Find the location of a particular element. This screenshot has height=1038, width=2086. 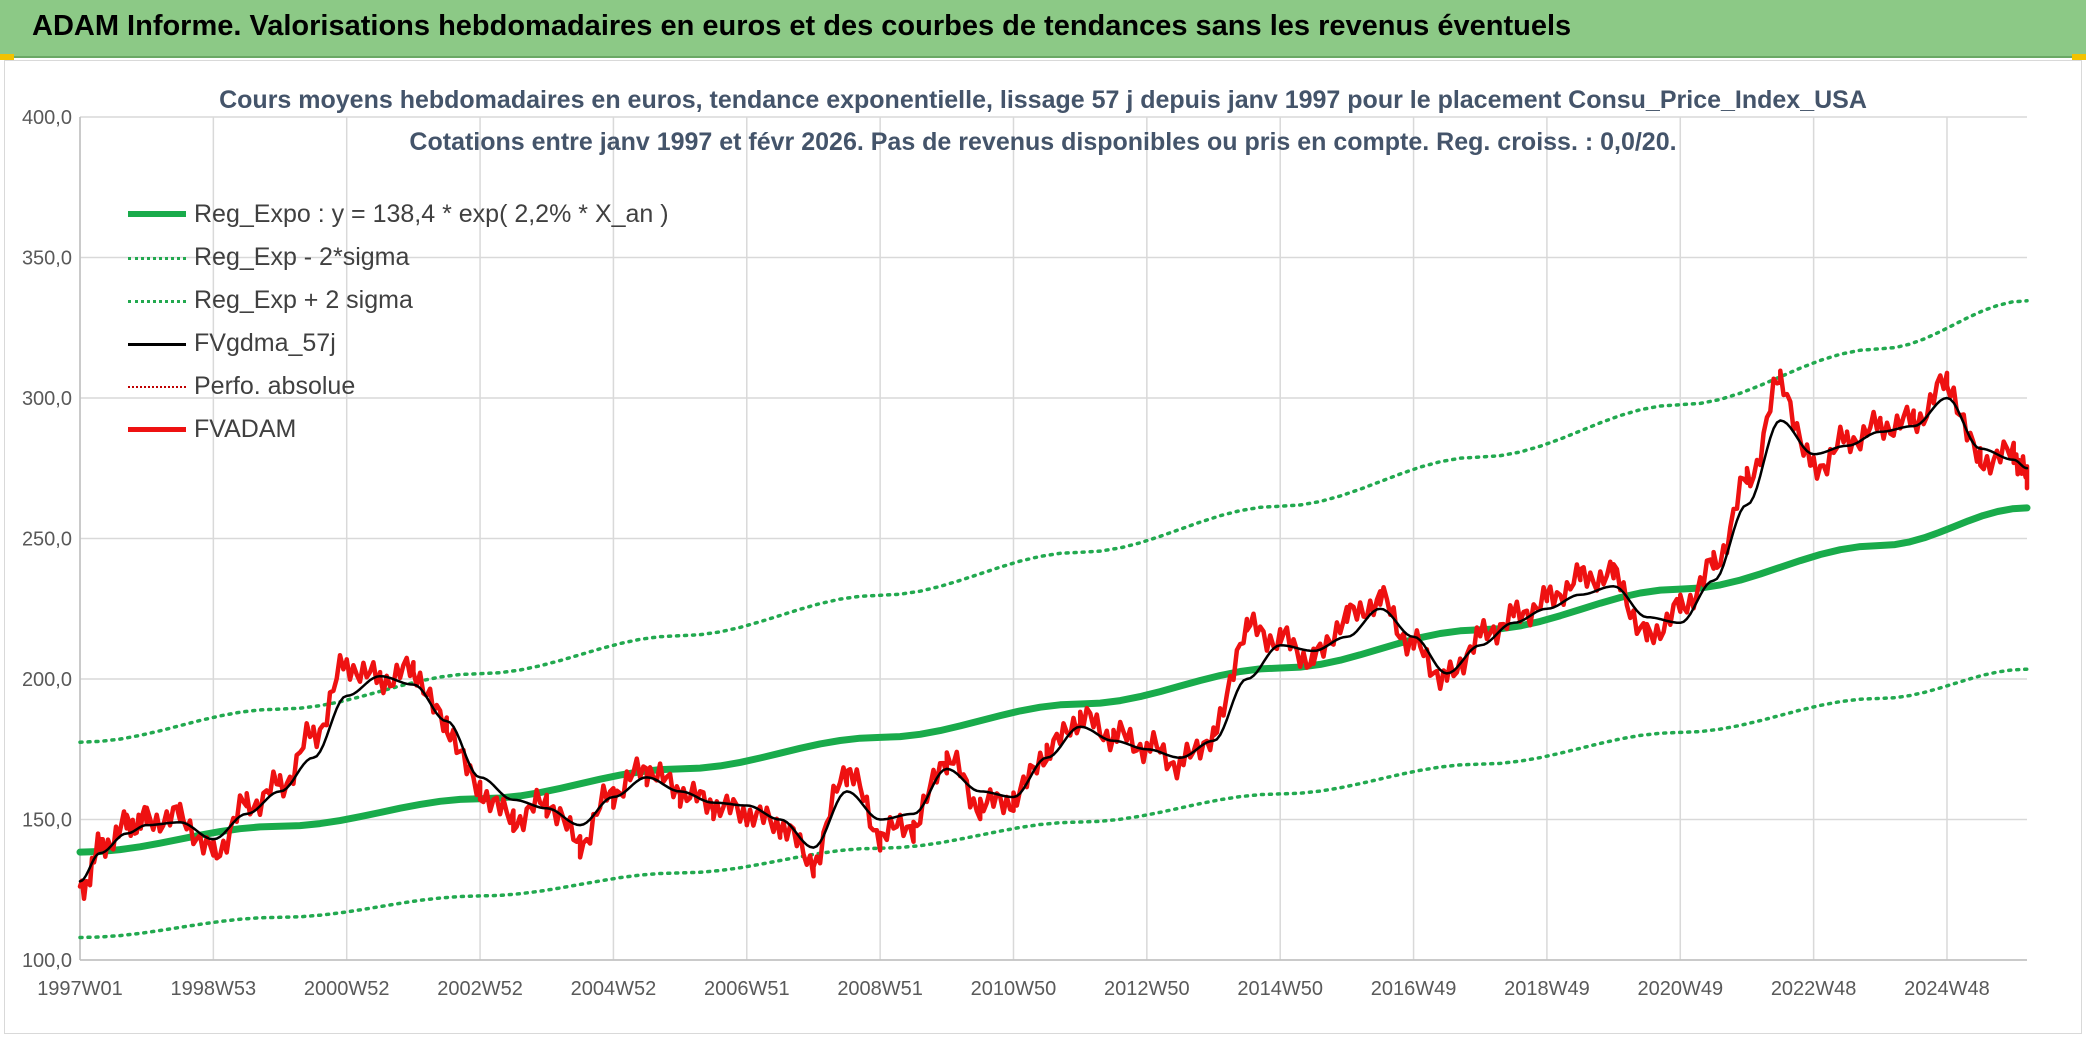

legend-swatch-fvgdma is located at coordinates (157, 344).